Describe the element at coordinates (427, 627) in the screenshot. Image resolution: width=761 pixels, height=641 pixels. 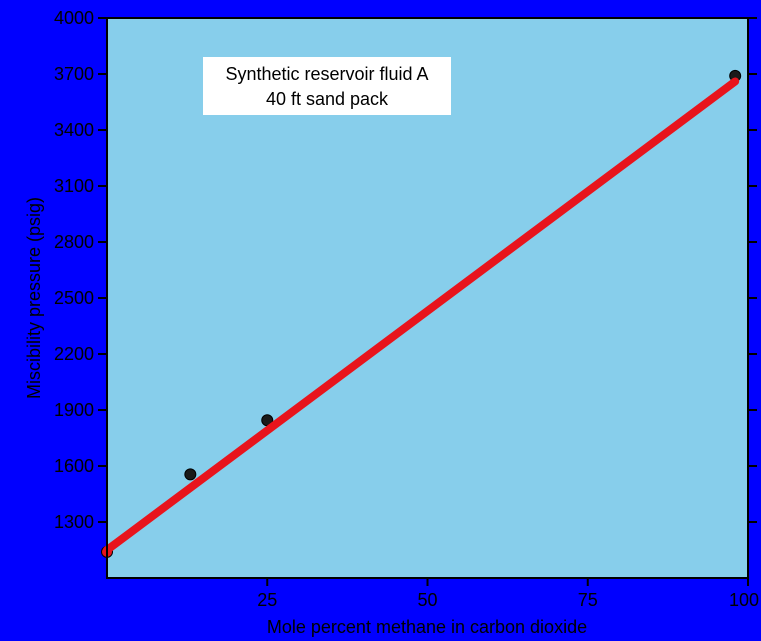
I see `x-axis-title: Mole percent methane in carbon dioxide` at that location.